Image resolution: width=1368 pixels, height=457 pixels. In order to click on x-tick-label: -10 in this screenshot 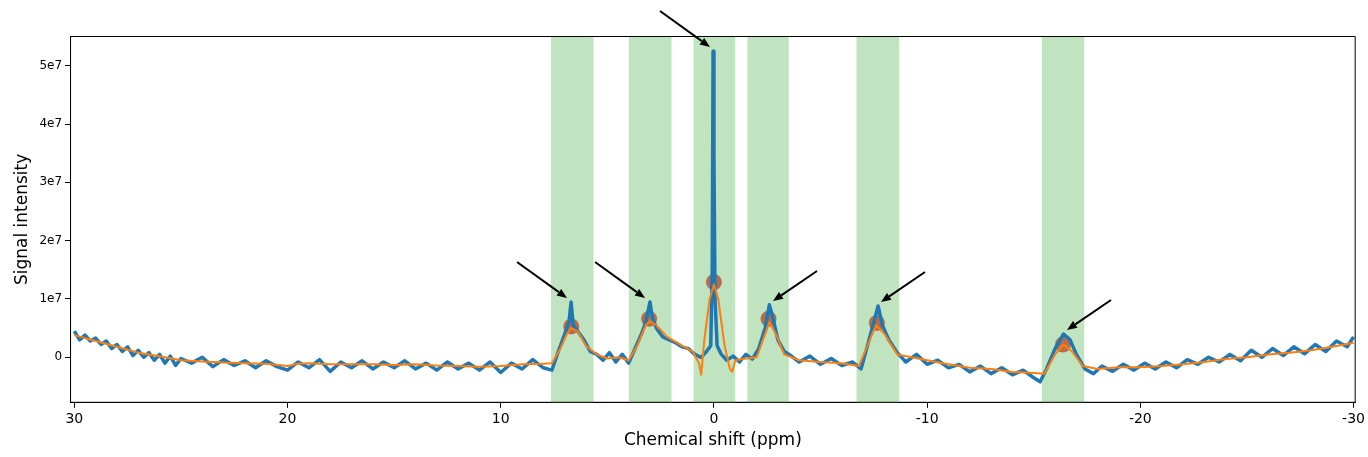, I will do `click(927, 417)`.